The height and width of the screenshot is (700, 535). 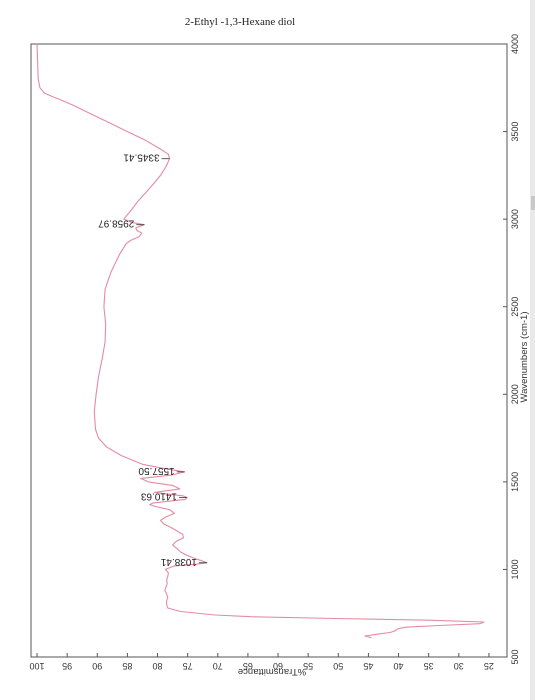 I want to click on y-axis-label: %Transmittance, so click(x=272, y=671).